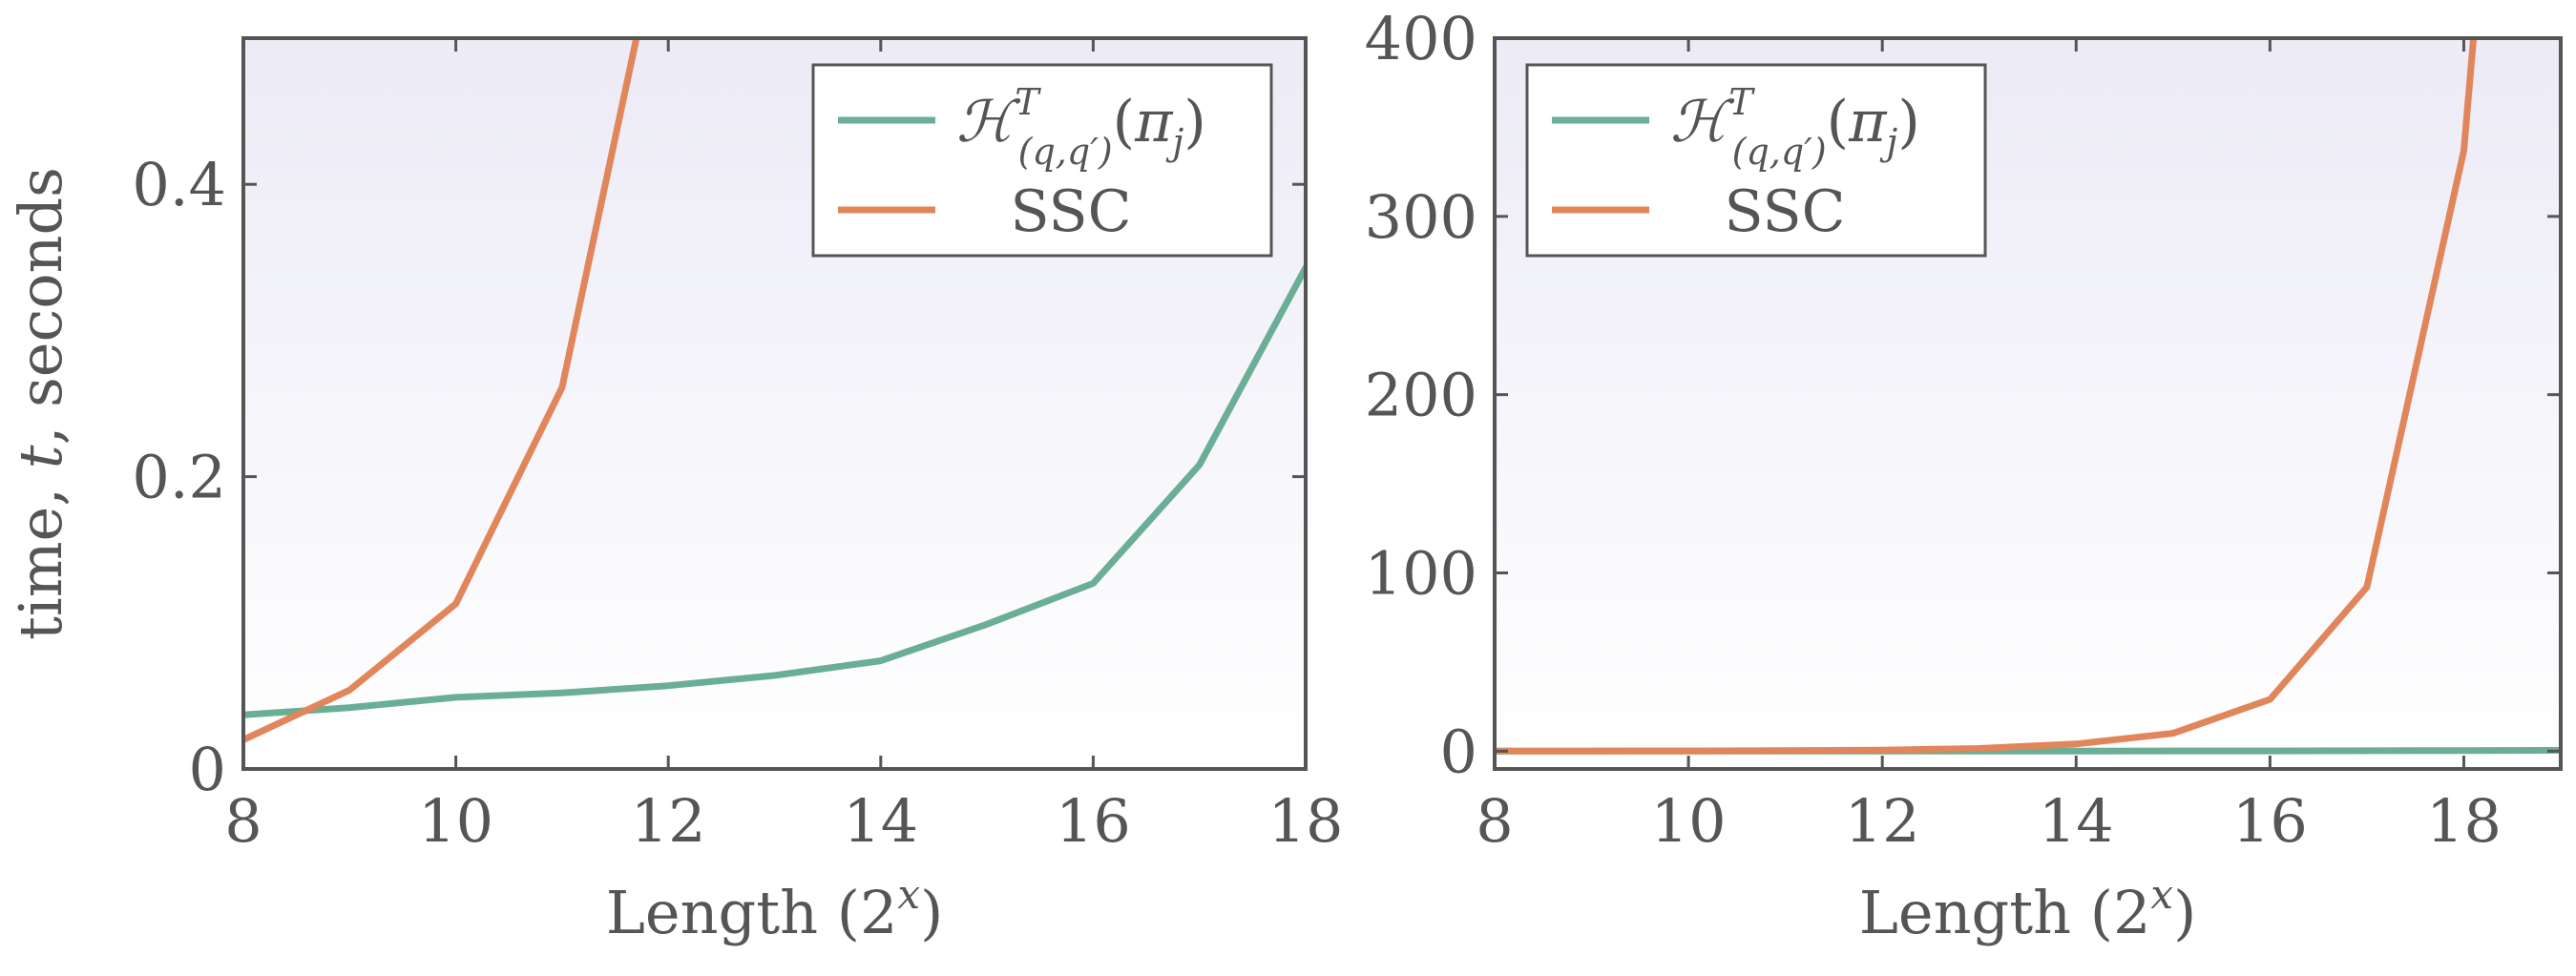 The image size is (2576, 976). I want to click on series-line-ssc, so click(441, 390).